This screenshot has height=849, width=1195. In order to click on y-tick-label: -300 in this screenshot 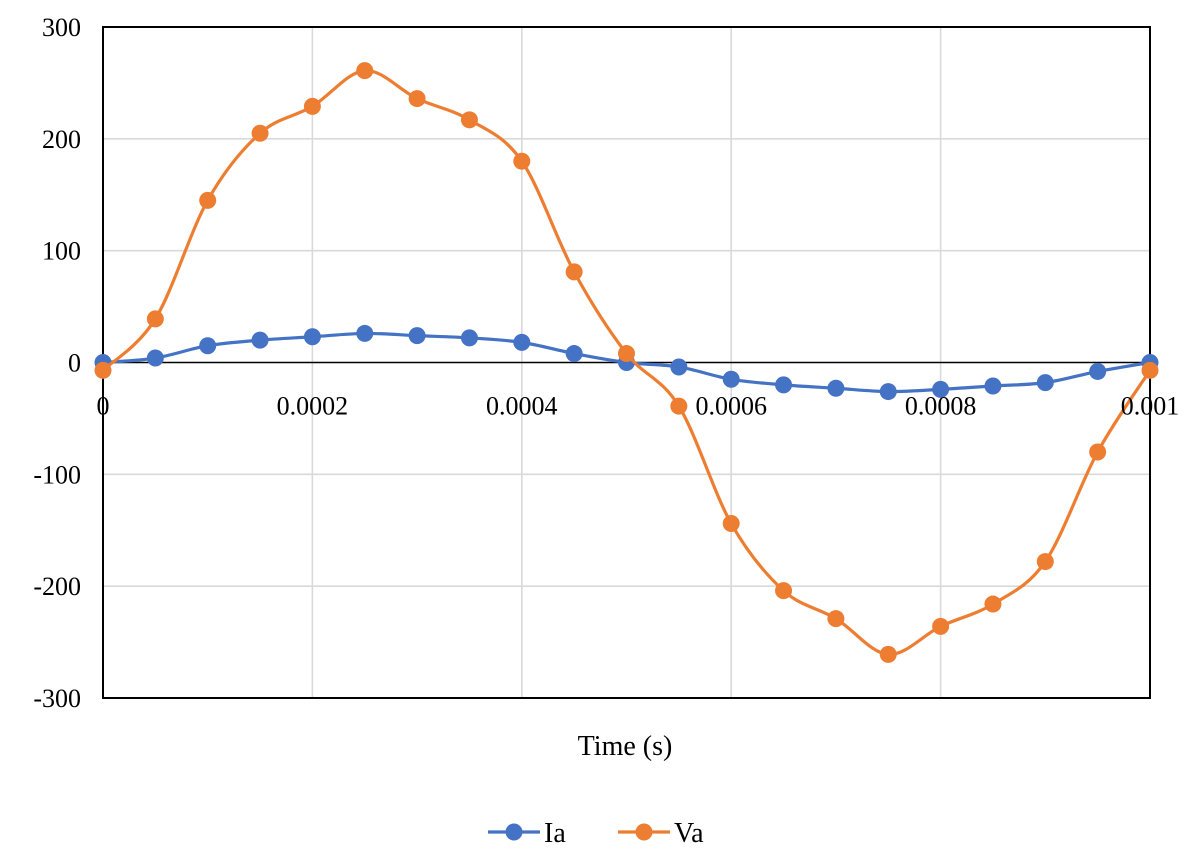, I will do `click(57, 698)`.